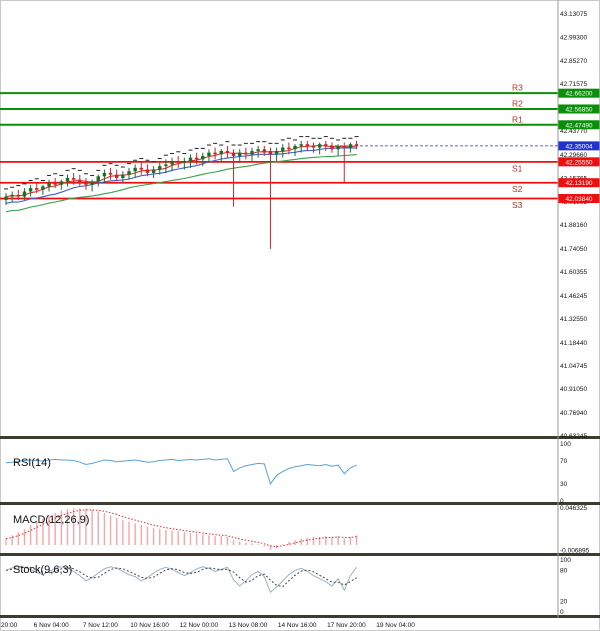 The height and width of the screenshot is (631, 600). I want to click on resistance-r3-badge, so click(579, 93).